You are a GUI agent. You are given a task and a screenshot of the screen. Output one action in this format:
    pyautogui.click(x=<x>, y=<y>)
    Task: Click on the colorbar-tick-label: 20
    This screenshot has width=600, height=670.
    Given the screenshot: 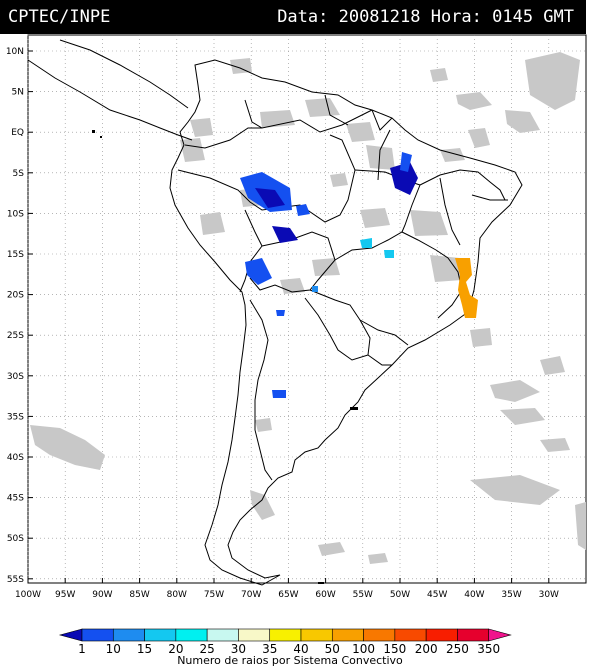 What is the action you would take?
    pyautogui.click(x=175, y=649)
    